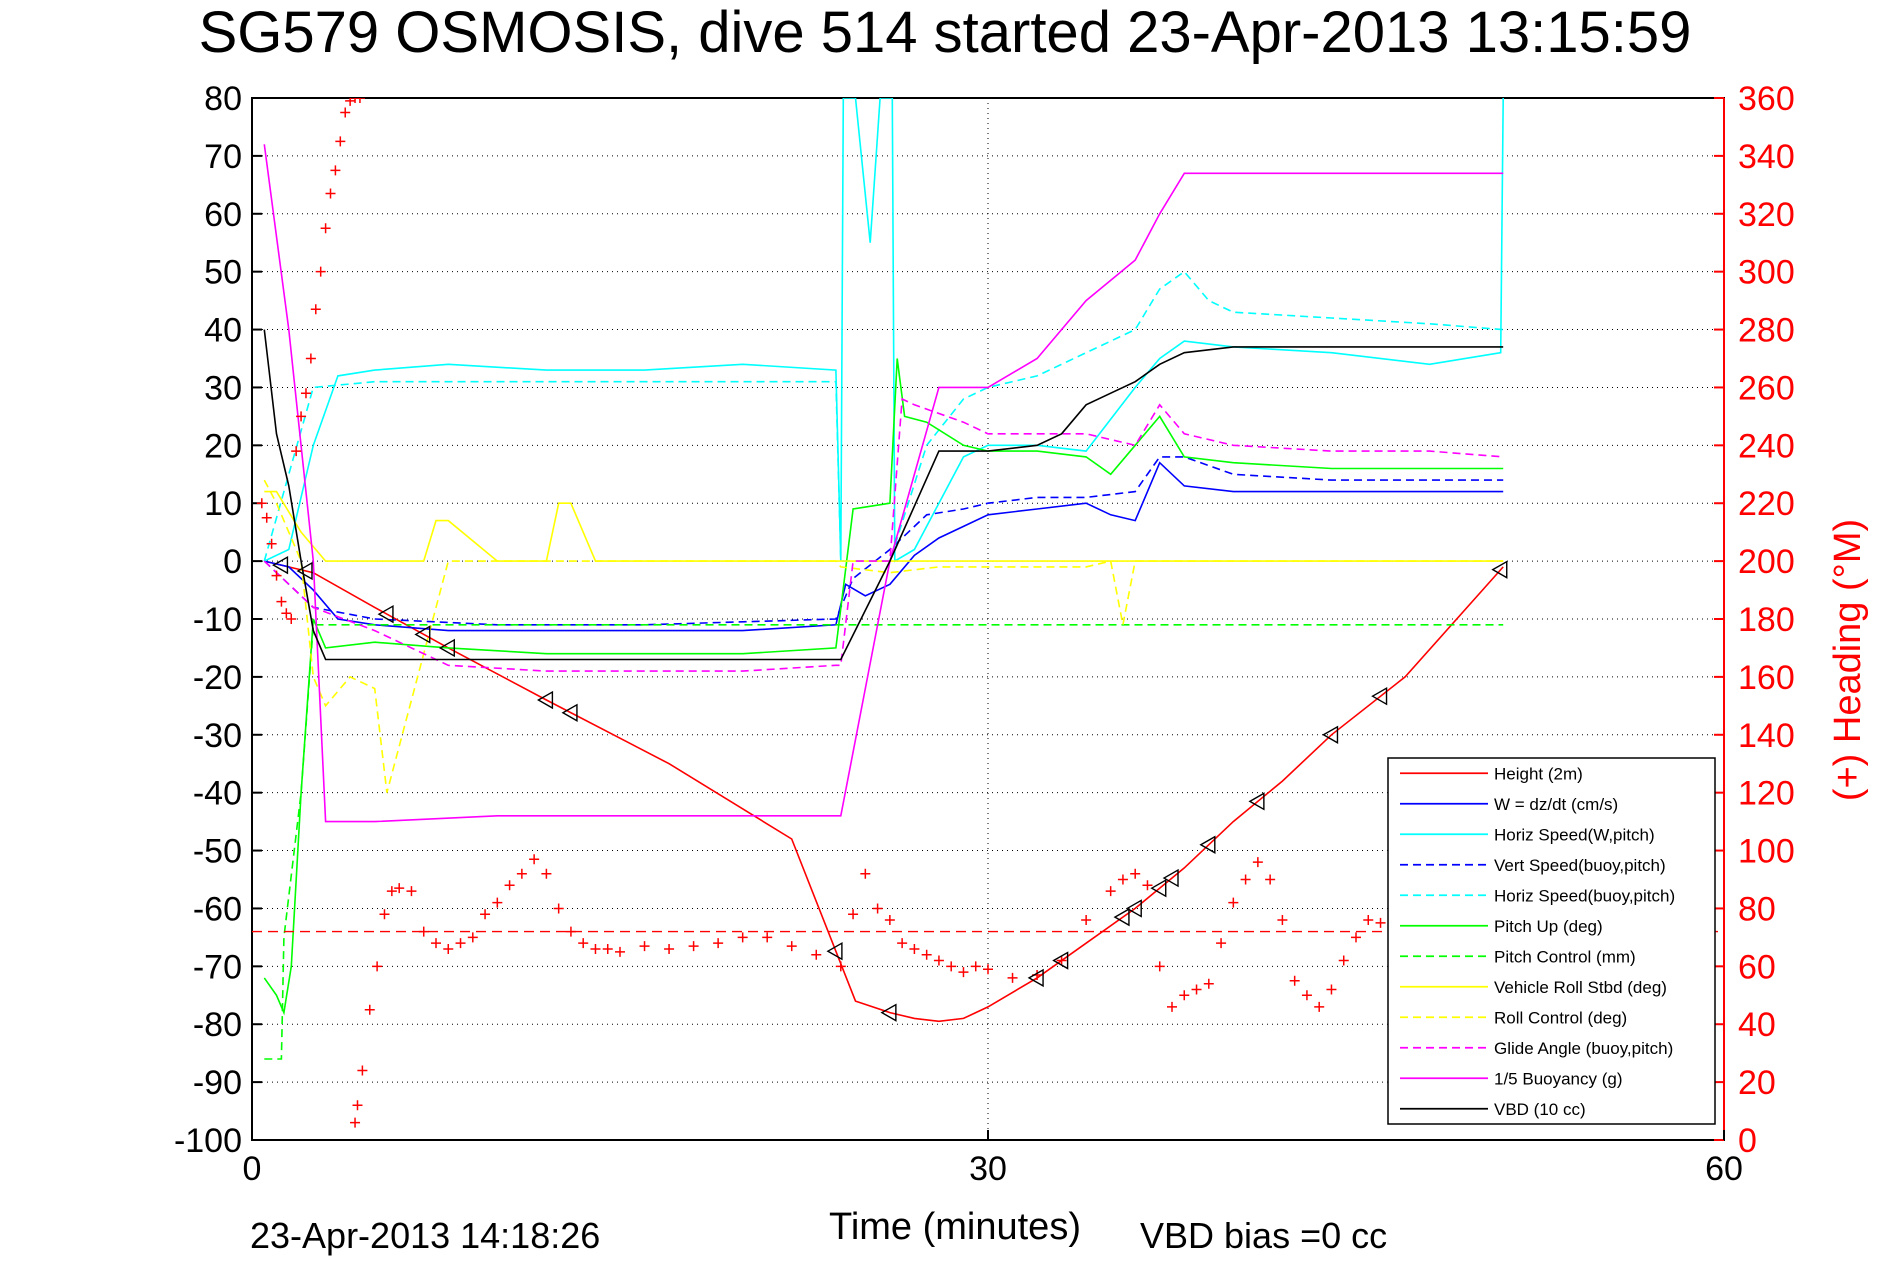 This screenshot has width=1891, height=1262. Describe the element at coordinates (223, 273) in the screenshot. I see `y-tick-label: 50` at that location.